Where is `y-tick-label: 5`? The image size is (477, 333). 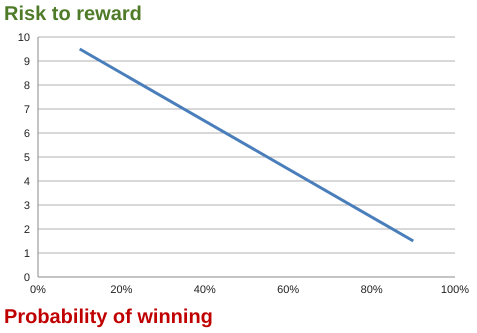 y-tick-label: 5 is located at coordinates (27, 158).